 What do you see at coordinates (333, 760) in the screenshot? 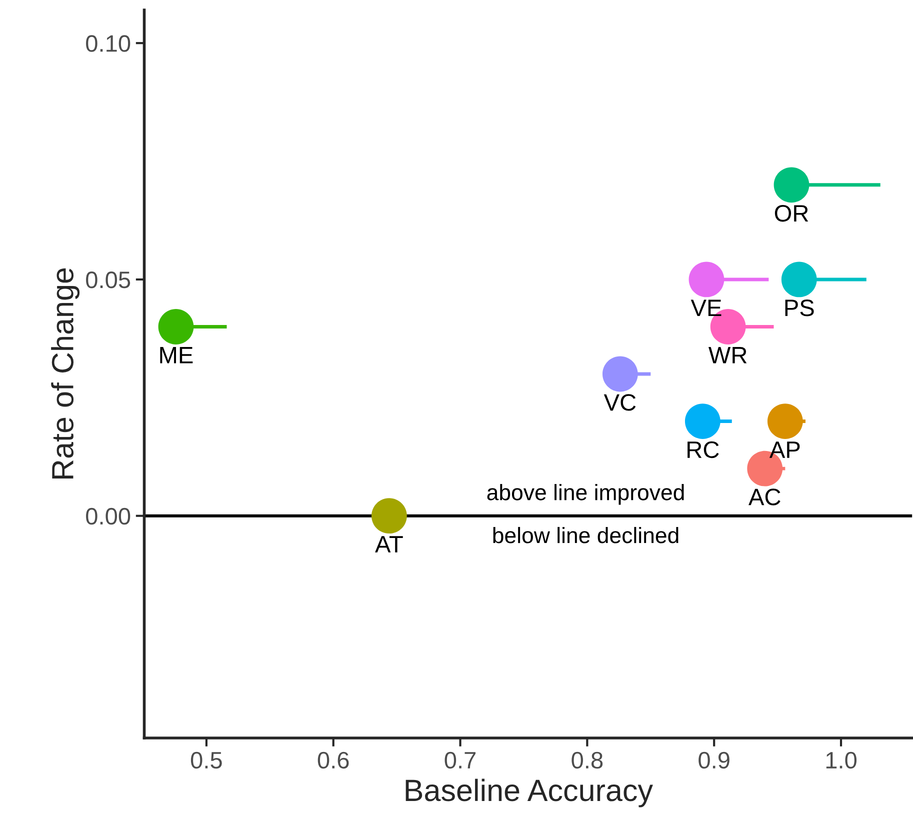
I see `x-tick-label: 0.6` at bounding box center [333, 760].